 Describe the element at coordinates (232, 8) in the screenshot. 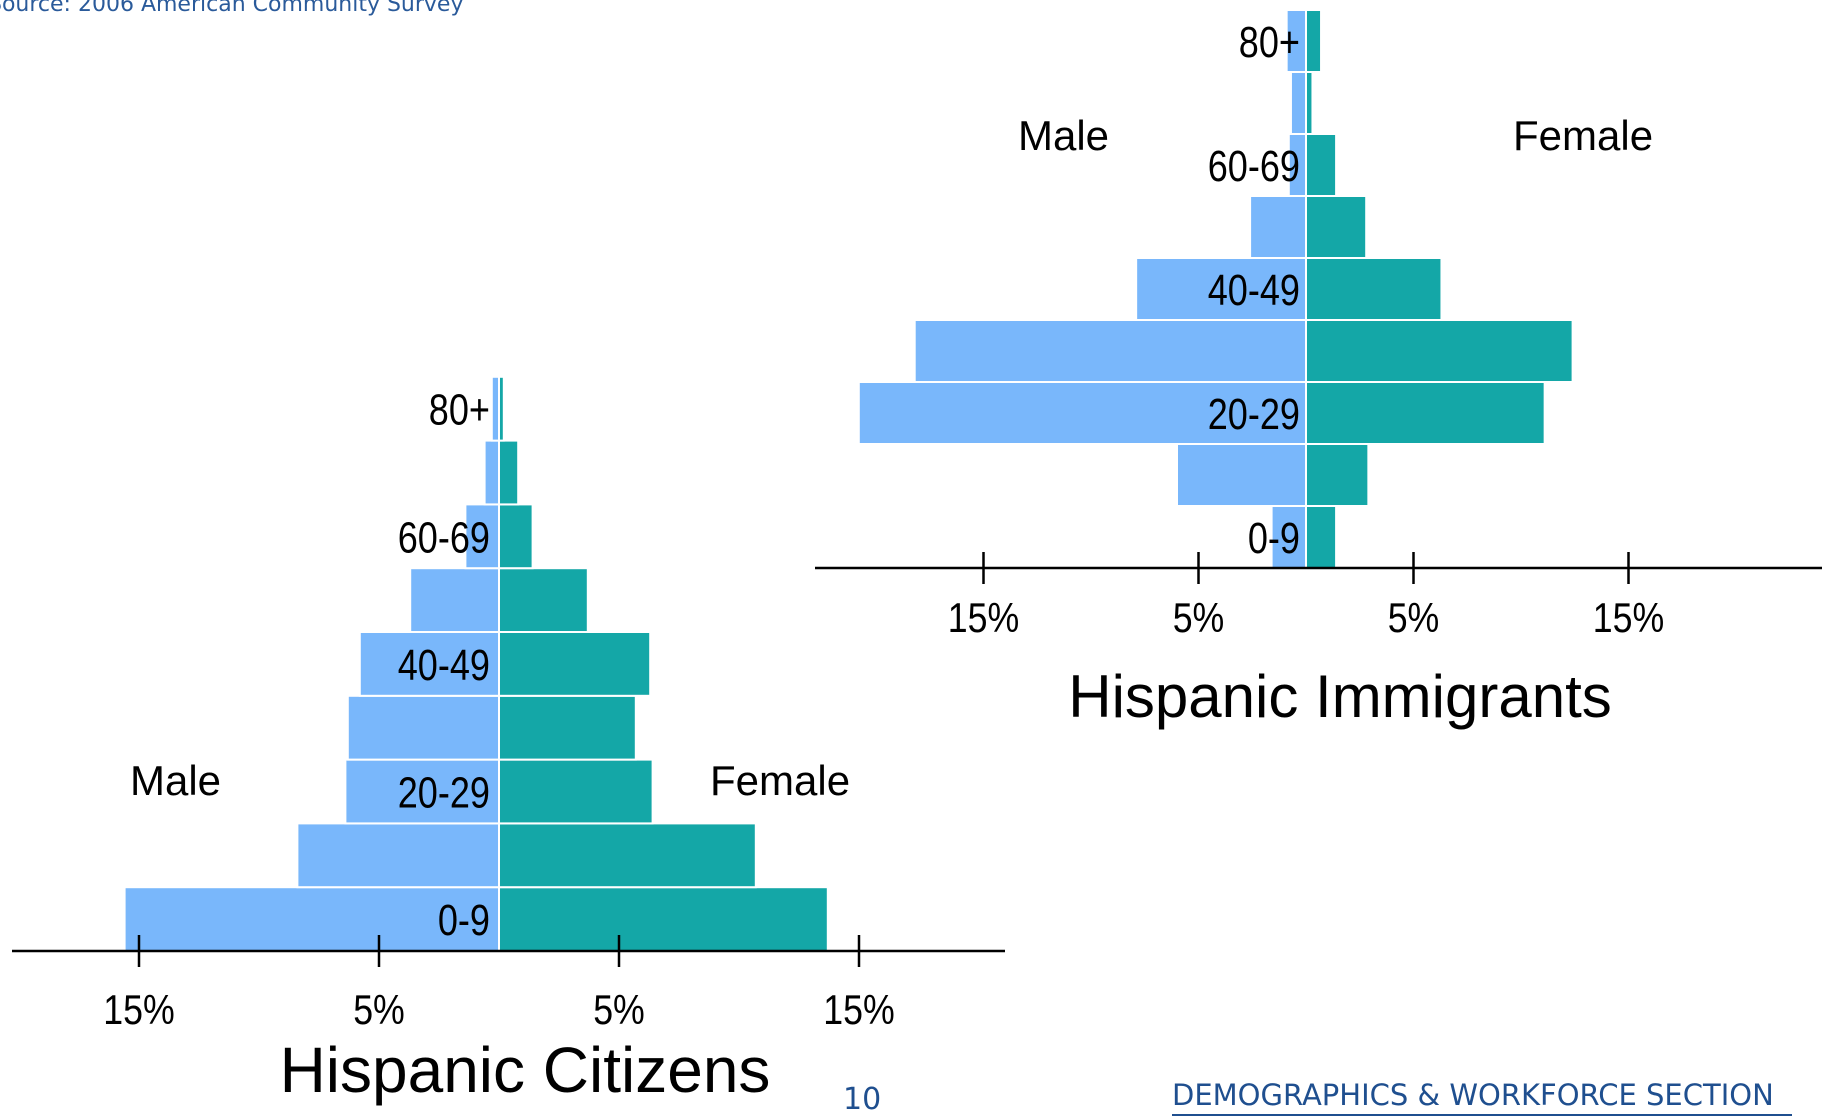

I see `source-note: Source: 2006 American Community Survey` at that location.